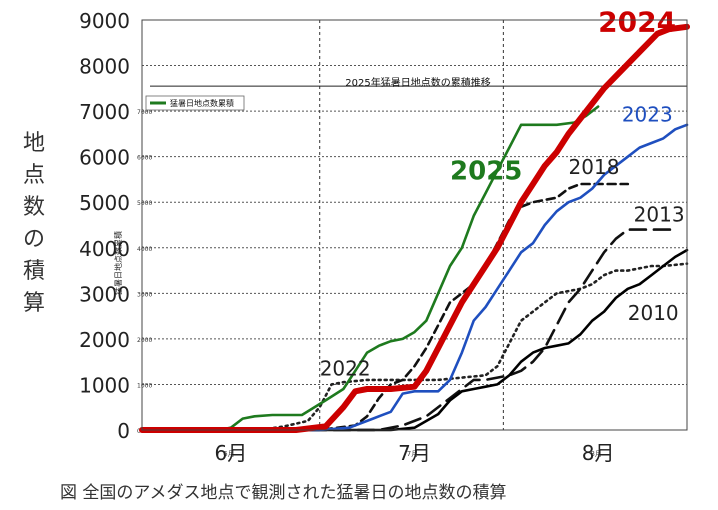  What do you see at coordinates (144, 158) in the screenshot?
I see `inner-y-tick-6000: 6000` at bounding box center [144, 158].